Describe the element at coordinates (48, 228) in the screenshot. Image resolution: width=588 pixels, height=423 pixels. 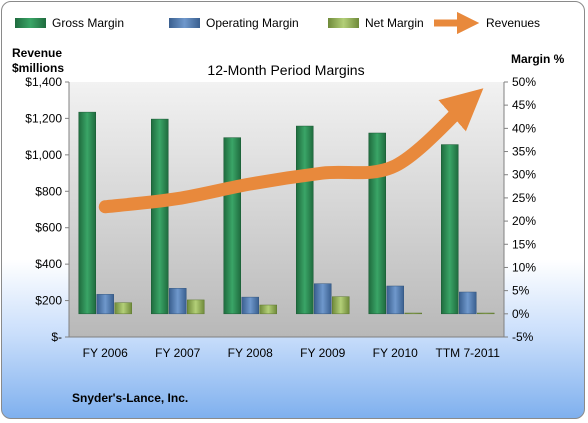
I see `left-tick-label: $600` at that location.